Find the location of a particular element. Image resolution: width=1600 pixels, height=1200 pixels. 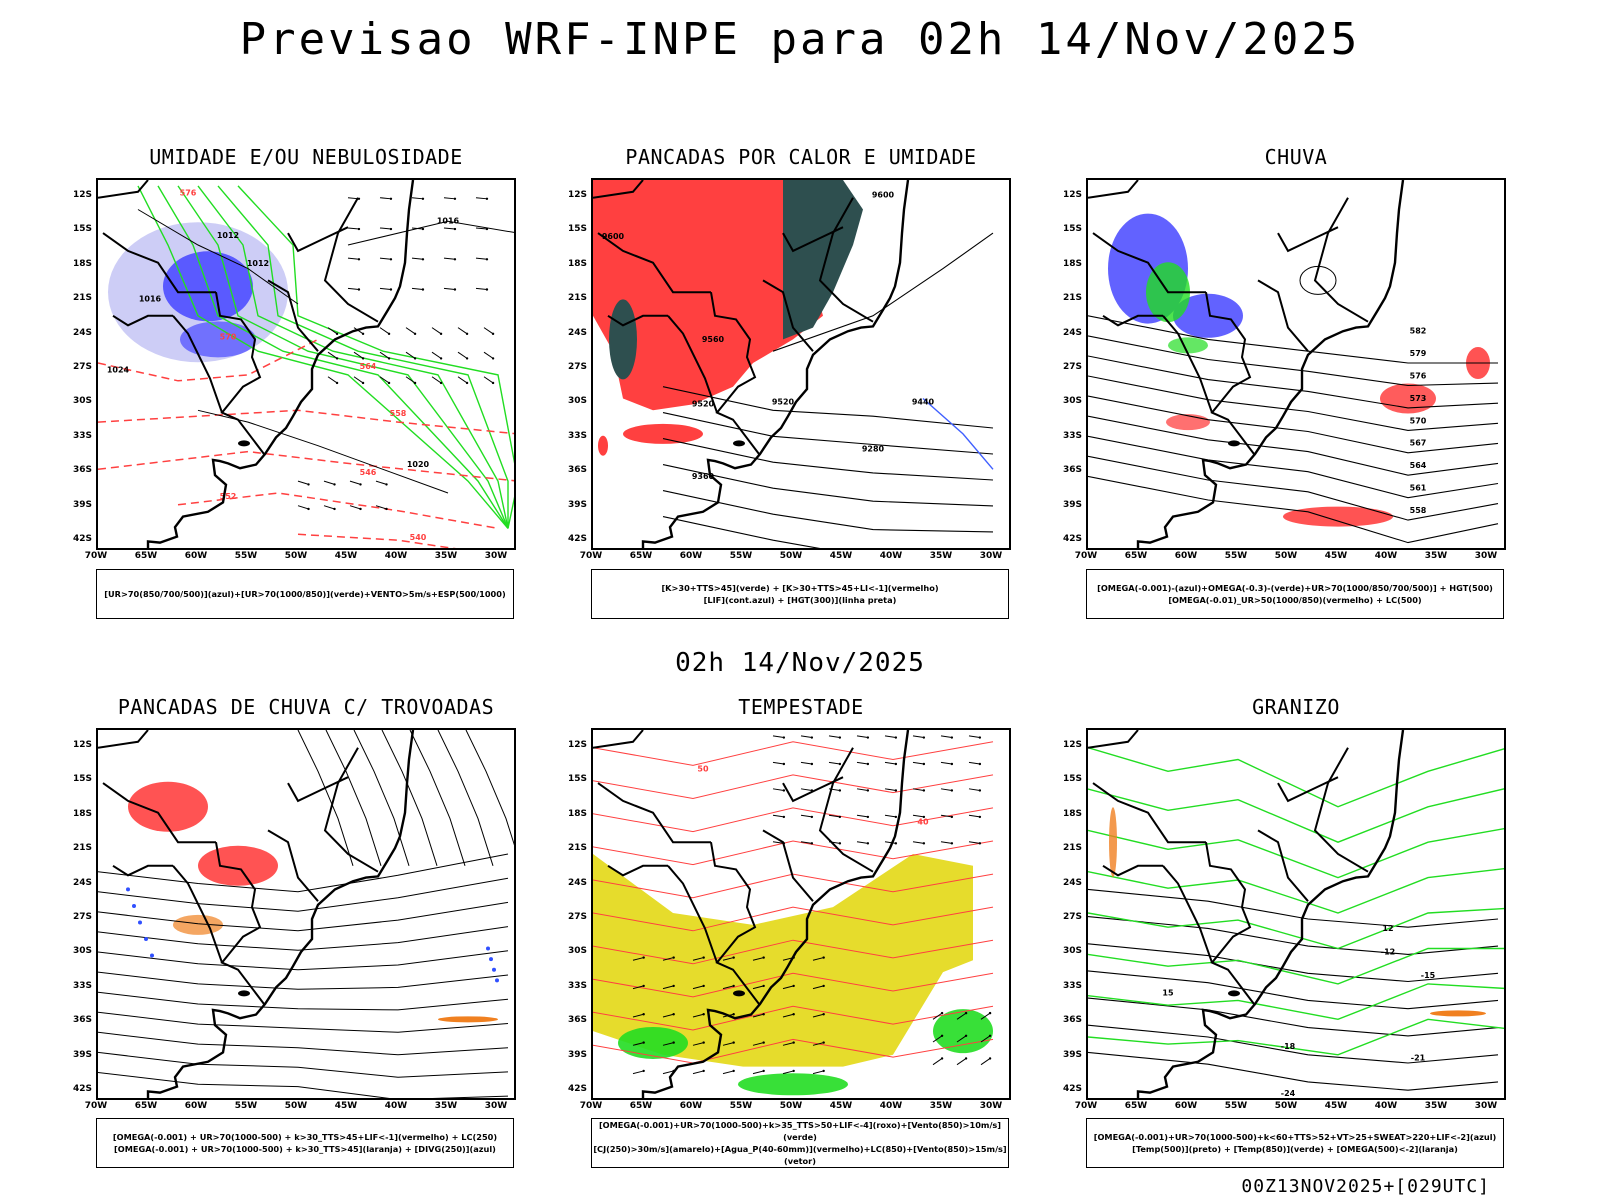

green-contour is located at coordinates (343, 357).